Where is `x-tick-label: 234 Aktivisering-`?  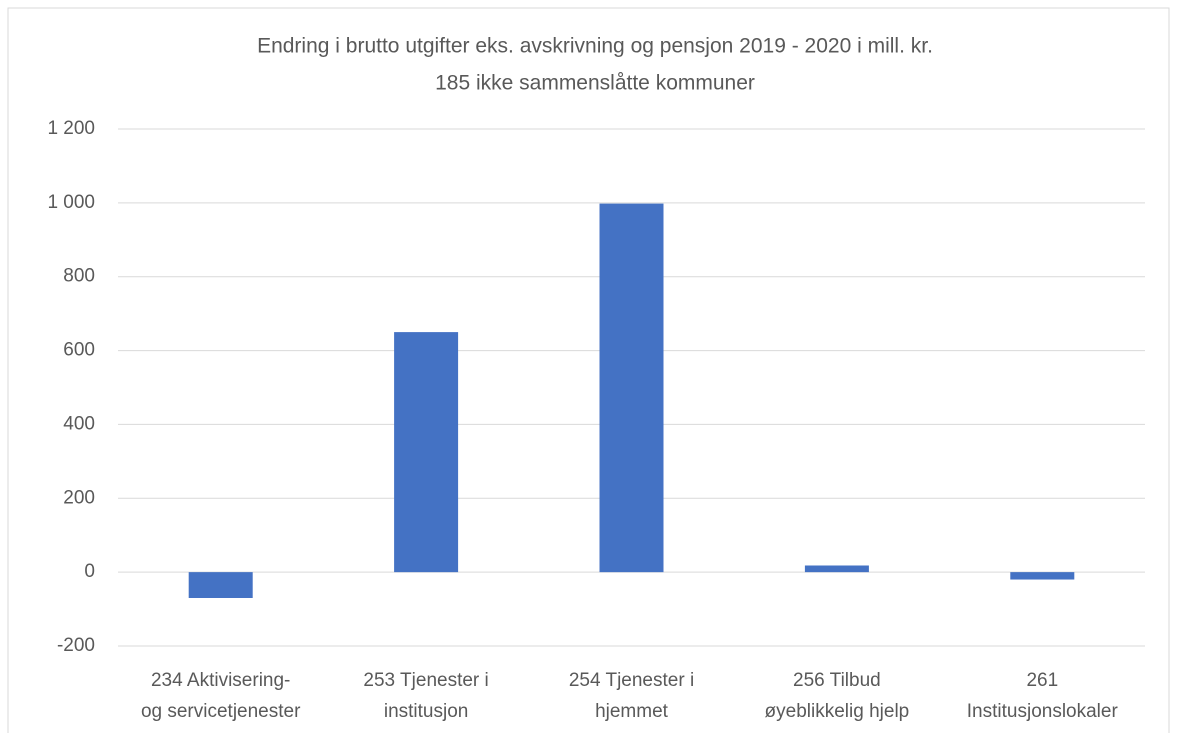
x-tick-label: 234 Aktivisering- is located at coordinates (220, 680).